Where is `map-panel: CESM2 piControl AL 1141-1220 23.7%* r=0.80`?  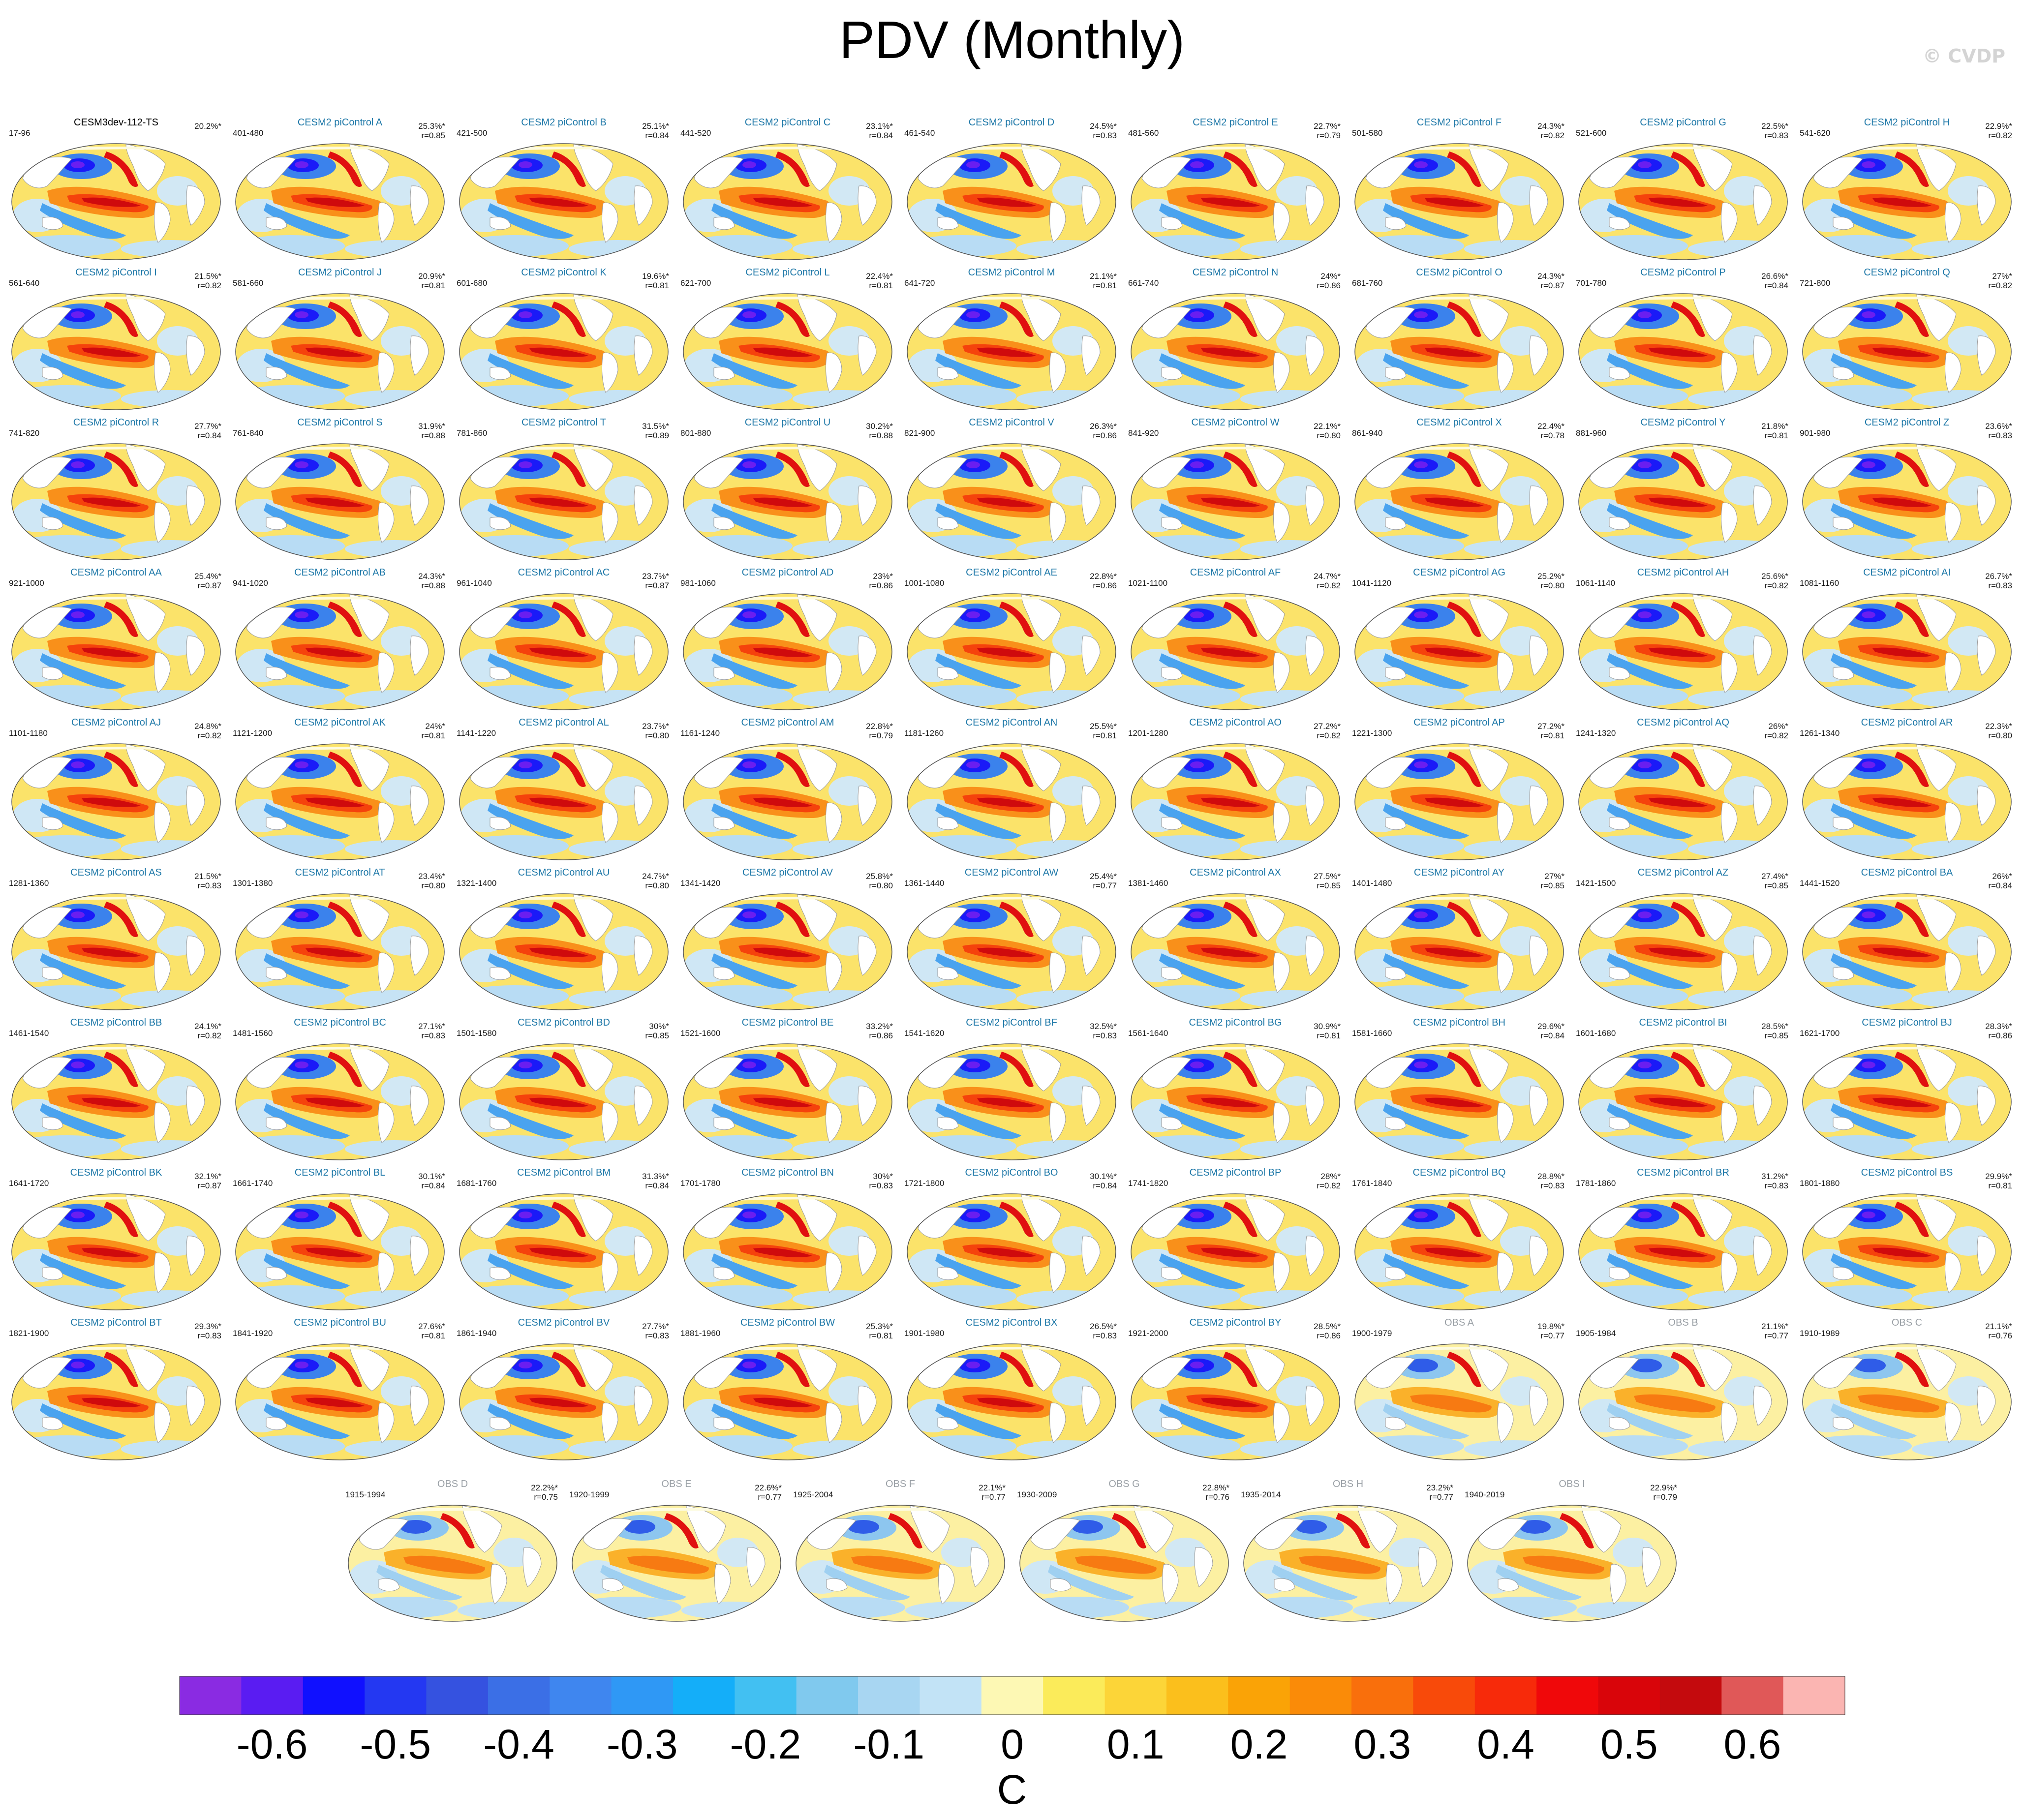 map-panel: CESM2 piControl AL 1141-1220 23.7%* r=0.80 is located at coordinates (564, 791).